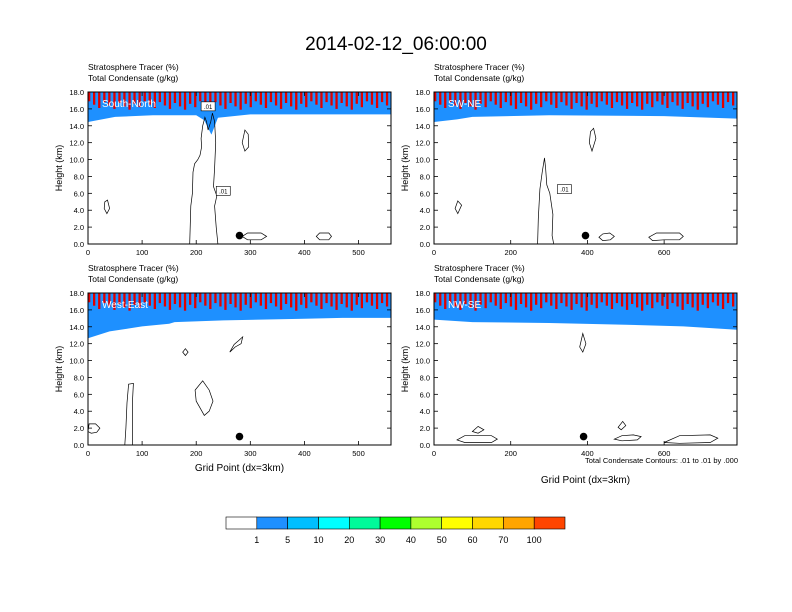 This screenshot has height=612, width=792. What do you see at coordinates (664, 252) in the screenshot?
I see `x-tick-label: 600` at bounding box center [664, 252].